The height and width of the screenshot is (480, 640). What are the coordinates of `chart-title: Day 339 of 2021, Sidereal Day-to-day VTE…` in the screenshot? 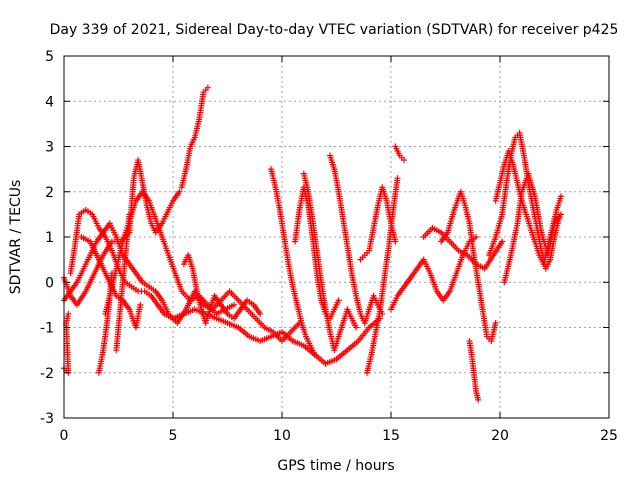 It's located at (334, 30).